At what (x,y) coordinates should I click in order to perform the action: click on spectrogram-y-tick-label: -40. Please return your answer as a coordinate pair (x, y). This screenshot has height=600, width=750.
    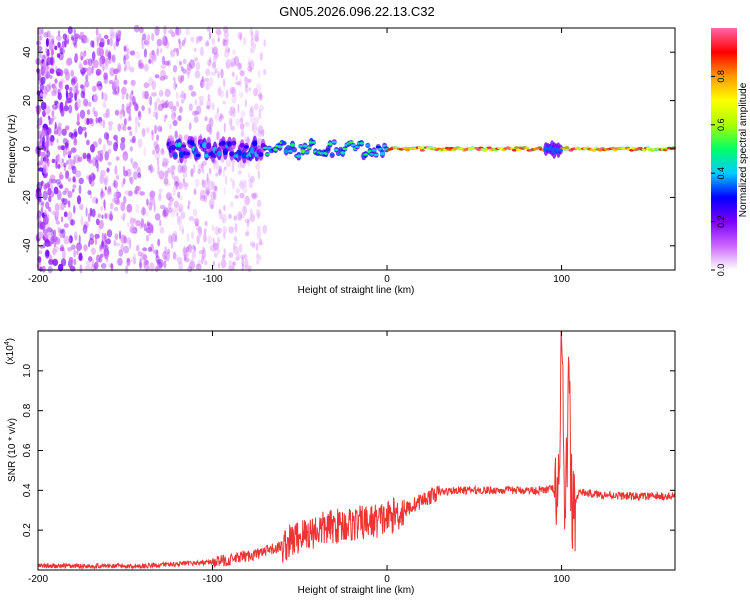
    Looking at the image, I should click on (27, 245).